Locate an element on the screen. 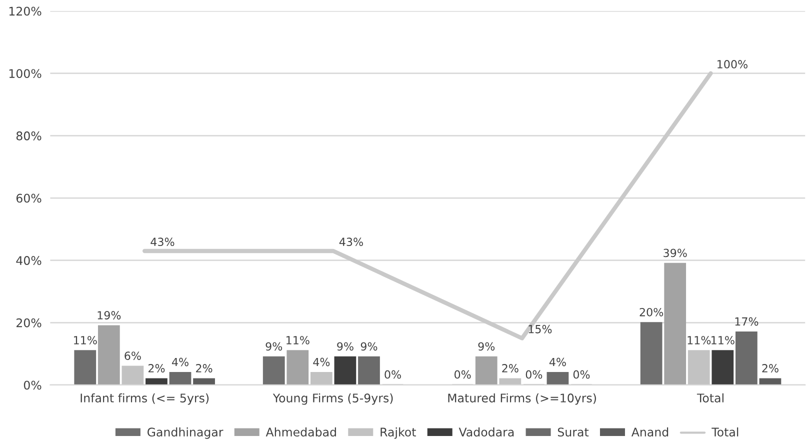 The height and width of the screenshot is (441, 810). legend-label: Surat is located at coordinates (573, 432).